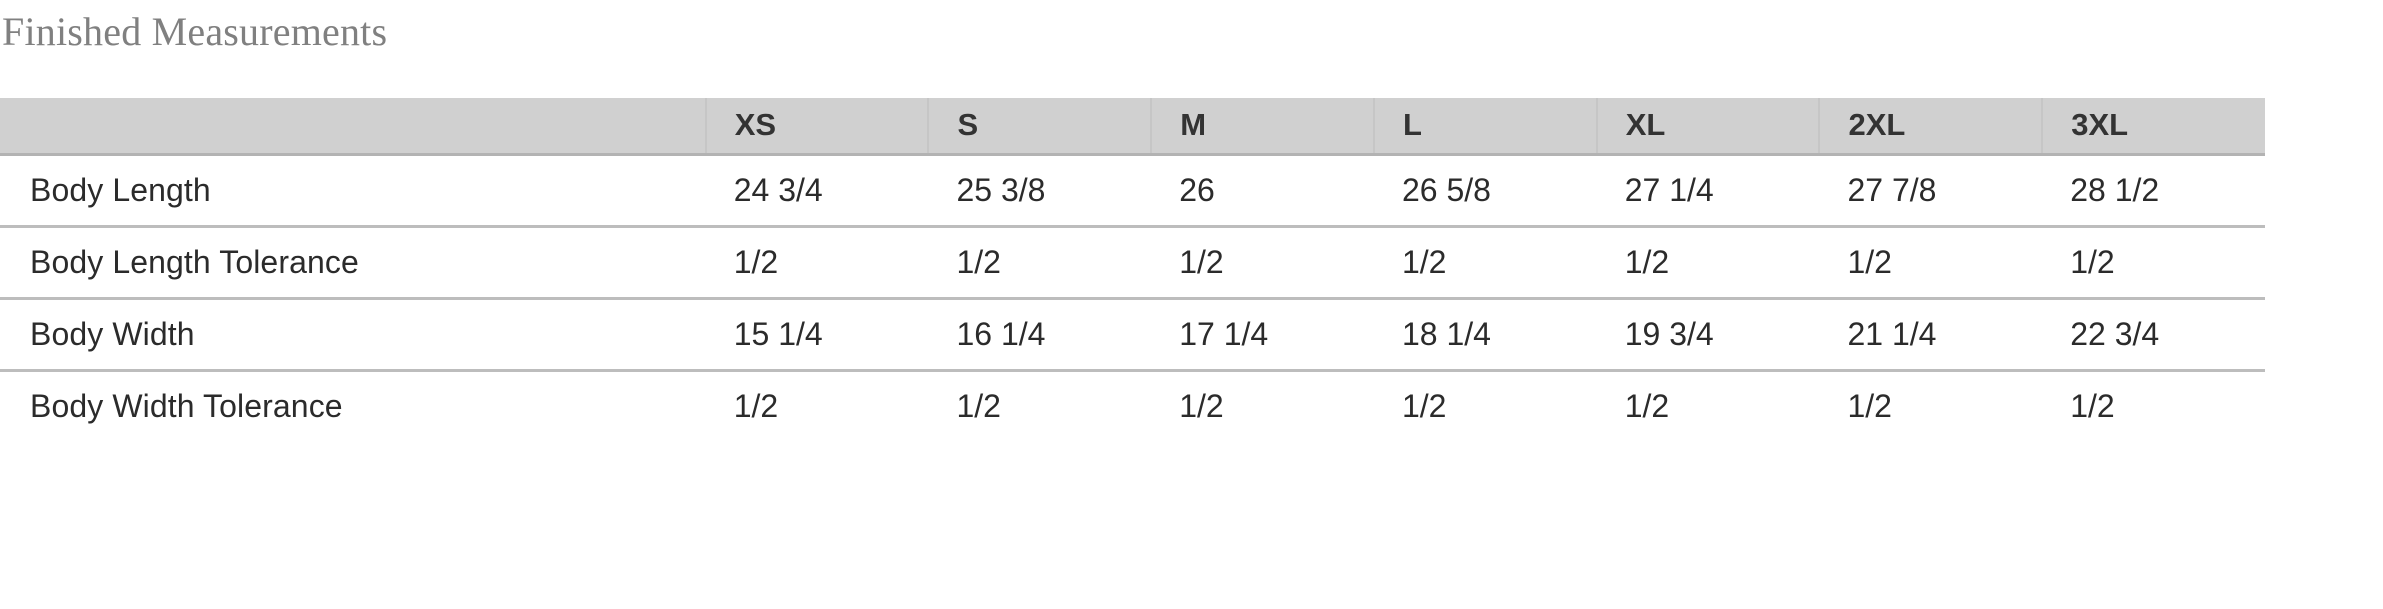  I want to click on page-title: Finished Measurements, so click(195, 31).